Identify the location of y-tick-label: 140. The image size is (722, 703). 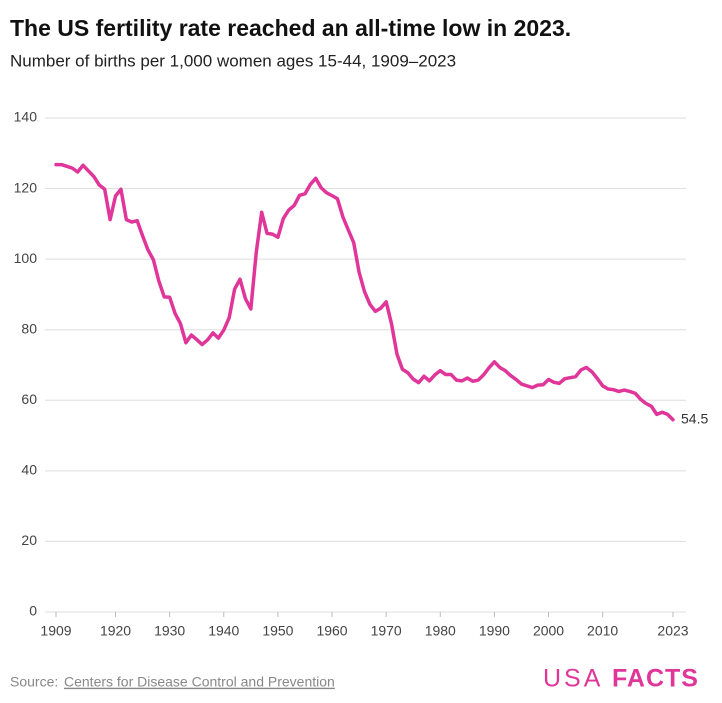
(26, 117).